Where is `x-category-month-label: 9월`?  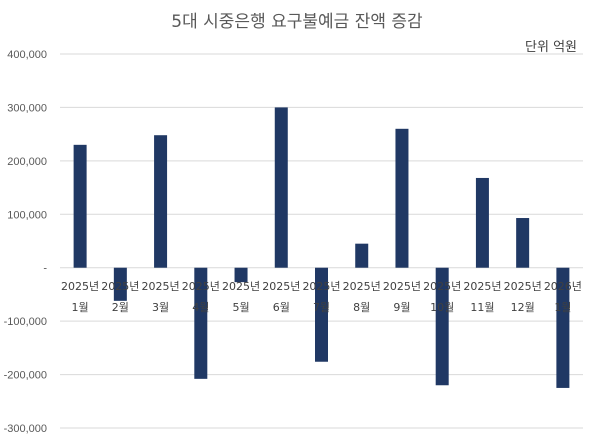 x-category-month-label: 9월 is located at coordinates (401, 307).